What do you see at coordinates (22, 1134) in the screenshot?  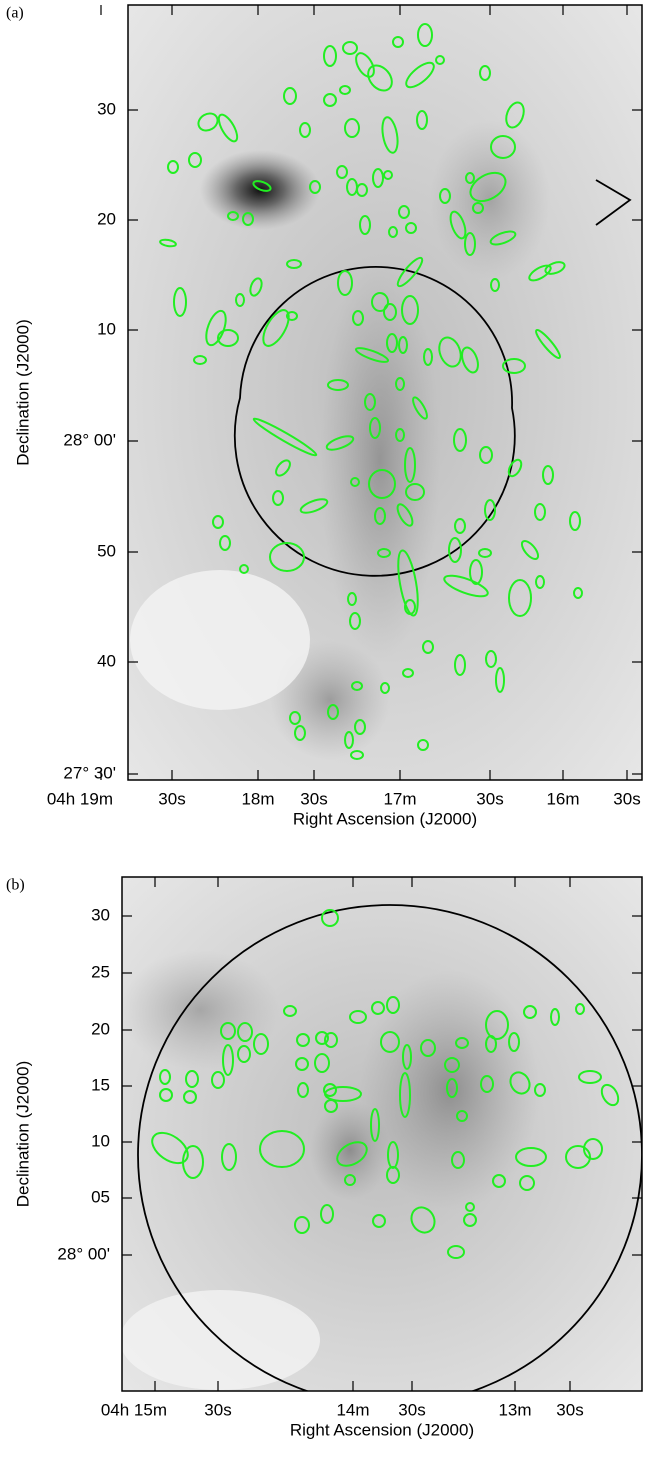 I see `y-axis-label: Declination (J2000)` at bounding box center [22, 1134].